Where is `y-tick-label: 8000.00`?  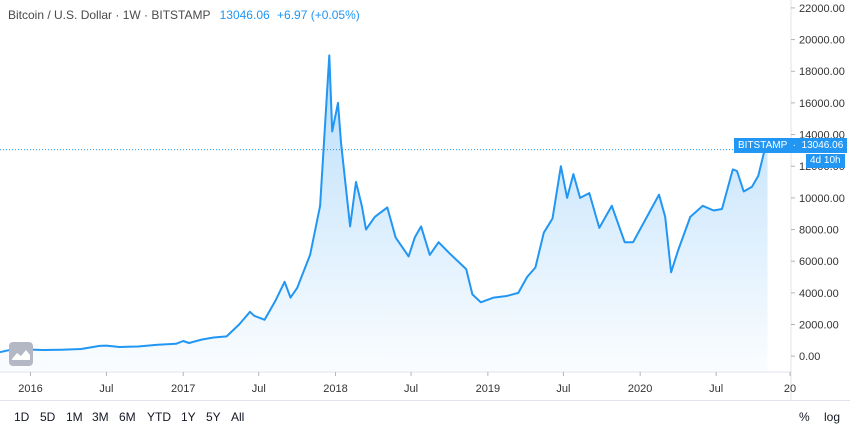 y-tick-label: 8000.00 is located at coordinates (819, 231).